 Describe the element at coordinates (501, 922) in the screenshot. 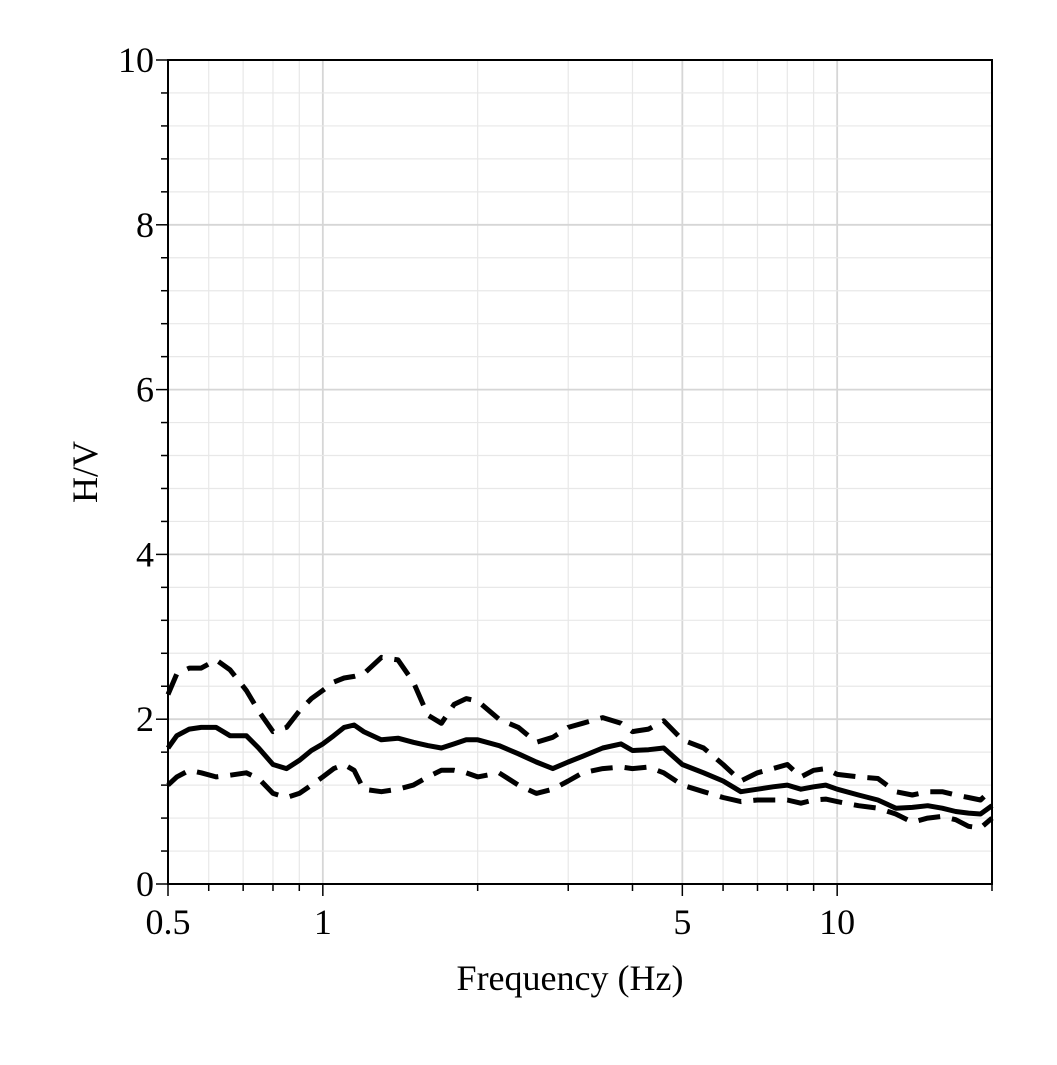

I see `x-tick-labels: 0.5 1 5 10` at that location.